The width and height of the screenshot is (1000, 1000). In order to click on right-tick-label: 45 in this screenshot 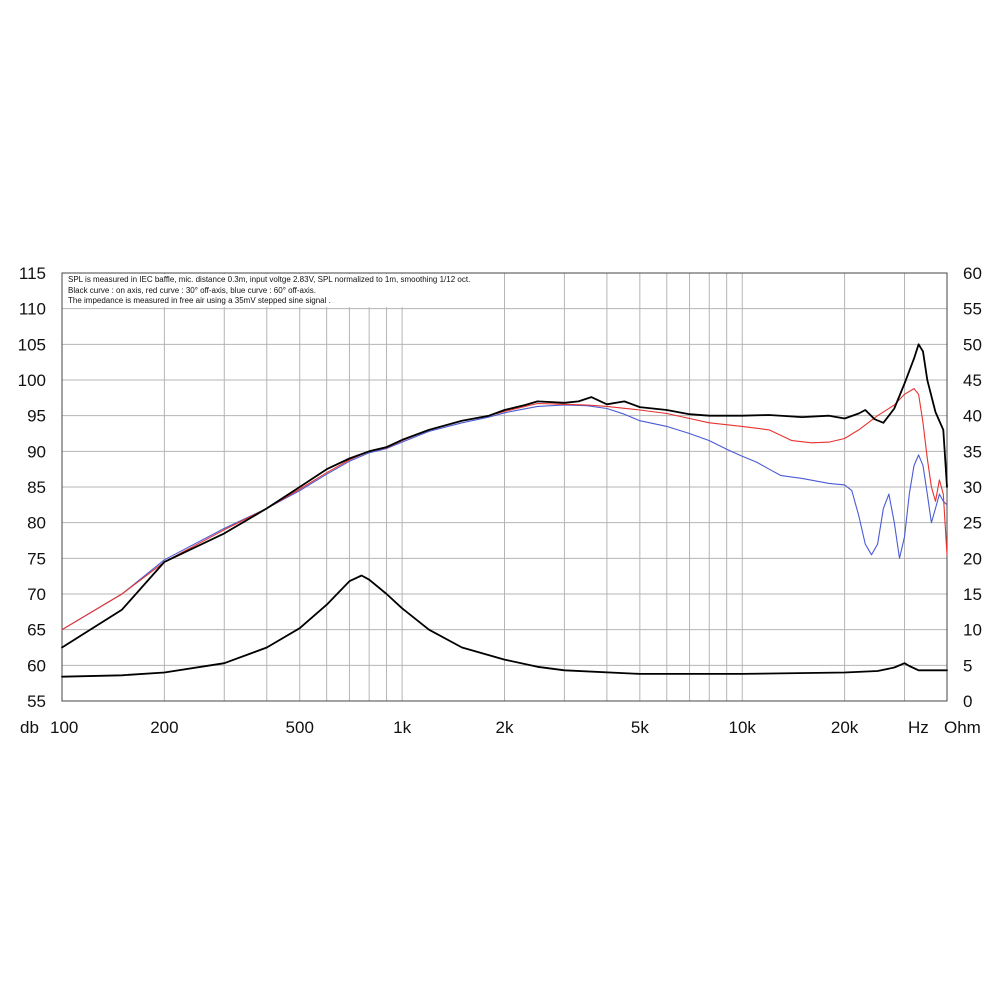, I will do `click(972, 380)`.